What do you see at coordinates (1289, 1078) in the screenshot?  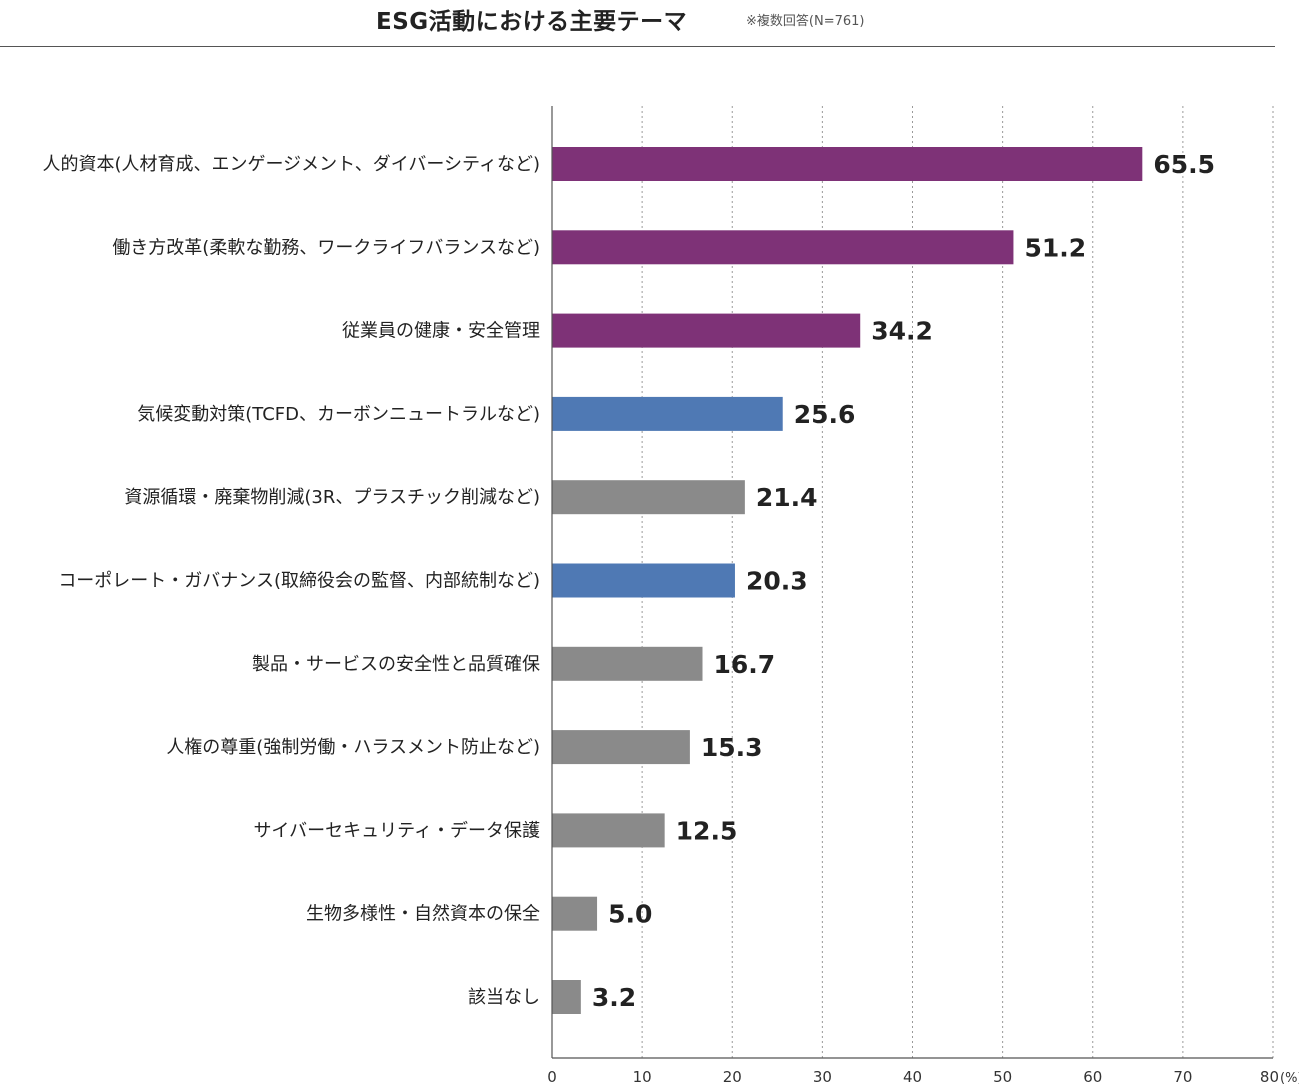 I see `x-axis-unit: (%)` at bounding box center [1289, 1078].